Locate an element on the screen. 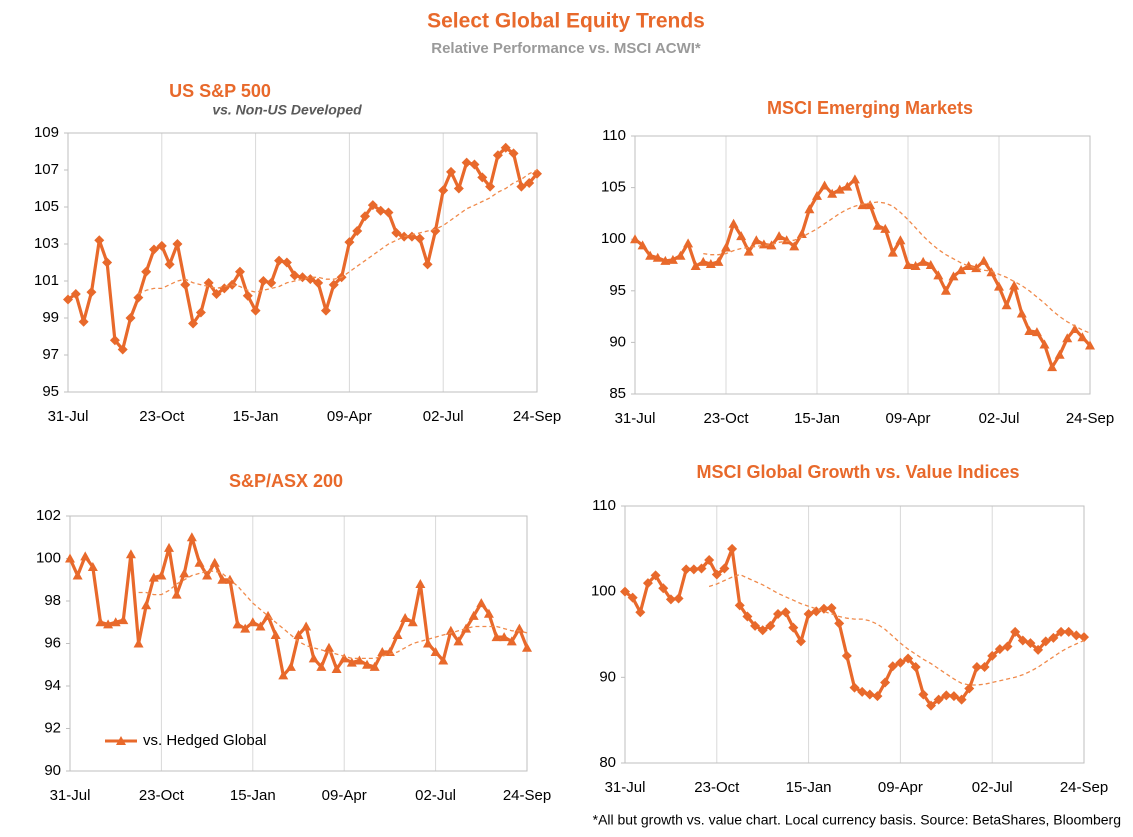 This screenshot has height=837, width=1133. y-tick-label: 98 is located at coordinates (52, 600).